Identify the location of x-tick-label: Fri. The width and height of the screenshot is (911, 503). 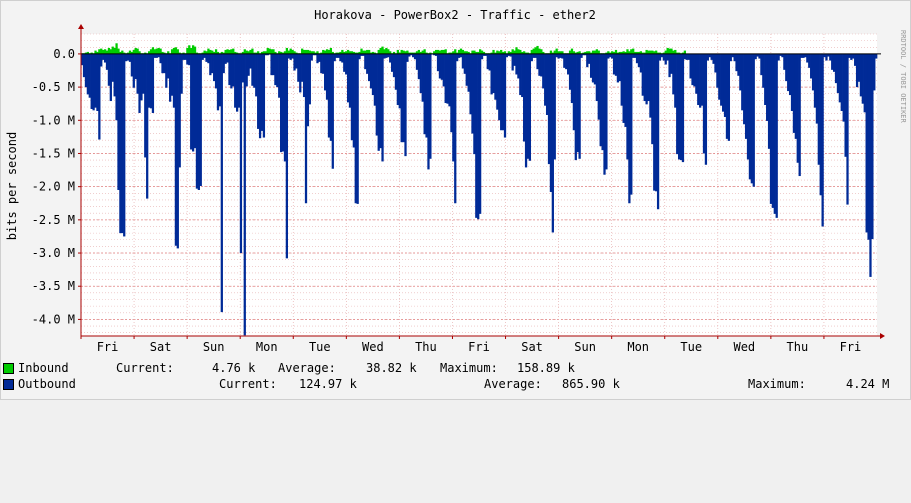
(108, 347).